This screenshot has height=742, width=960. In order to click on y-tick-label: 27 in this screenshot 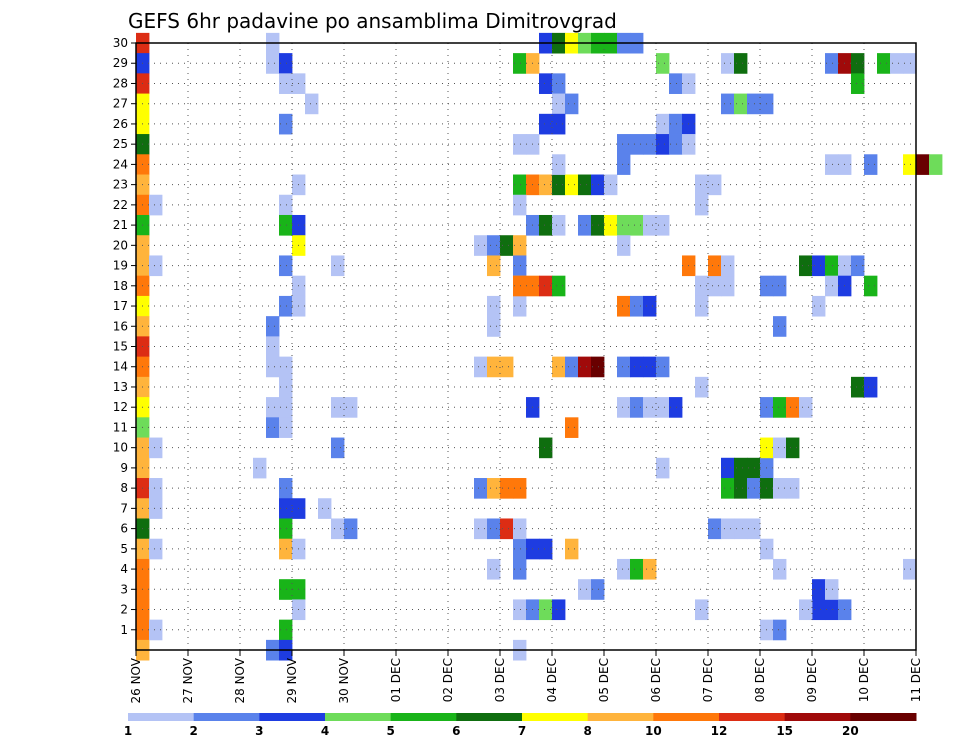, I will do `click(120, 104)`.